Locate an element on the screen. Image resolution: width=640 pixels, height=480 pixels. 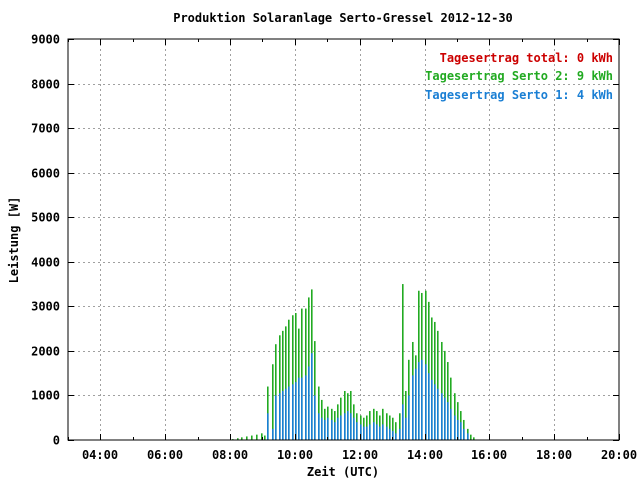
y-tick-label: 8000 is located at coordinates (45, 85).